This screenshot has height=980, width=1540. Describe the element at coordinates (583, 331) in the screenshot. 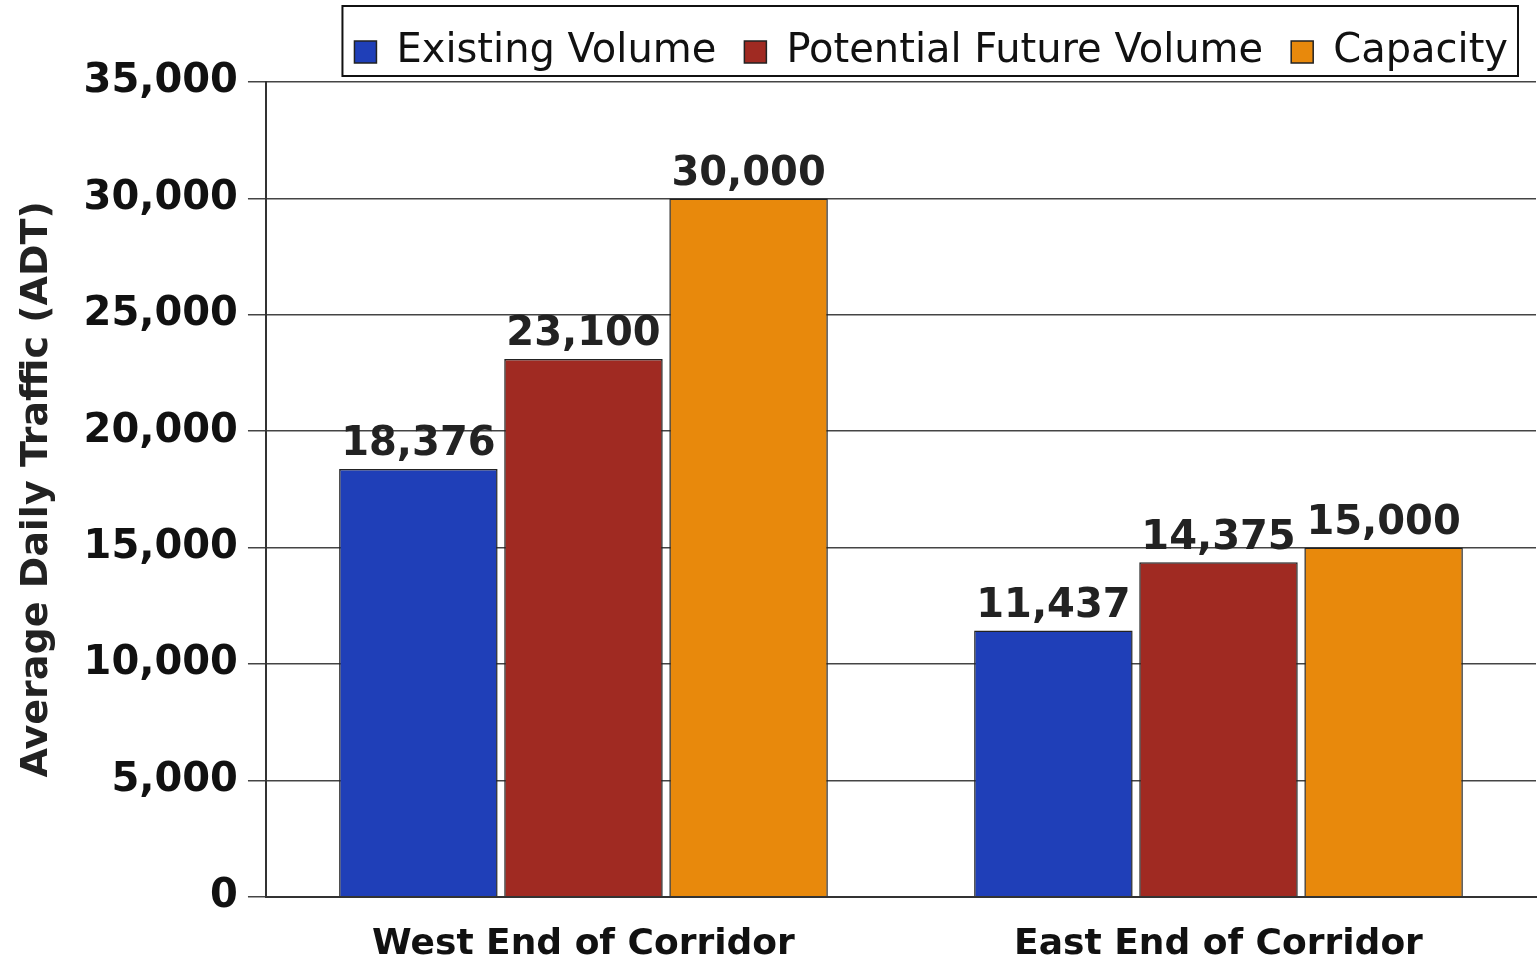

I see `data-label: 23,100` at that location.